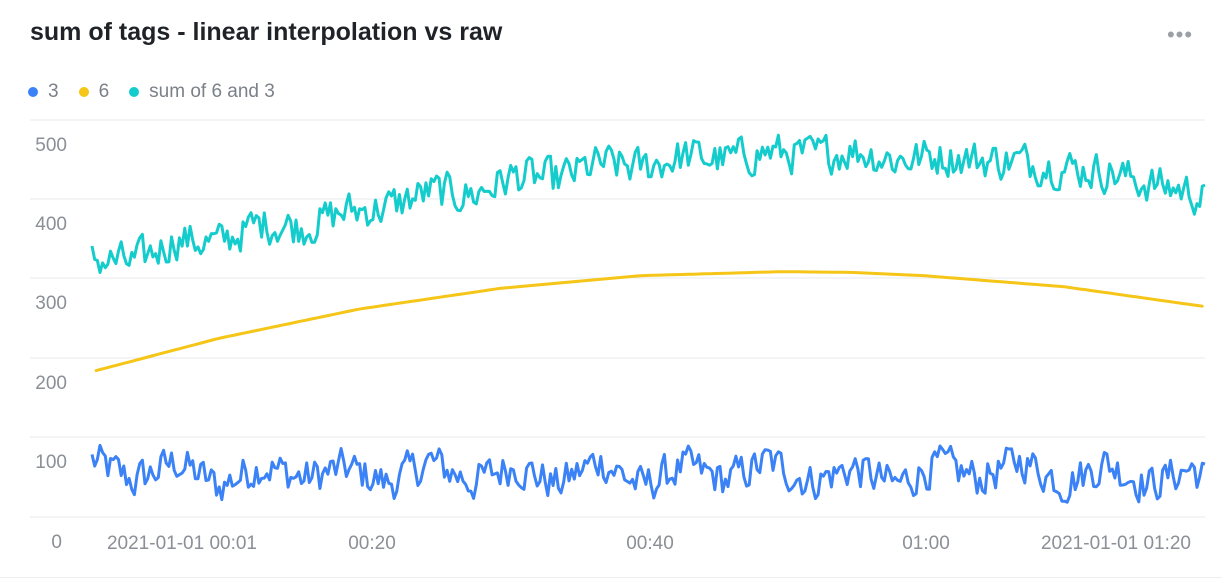  I want to click on x-tick-label: 01:00, so click(926, 543).